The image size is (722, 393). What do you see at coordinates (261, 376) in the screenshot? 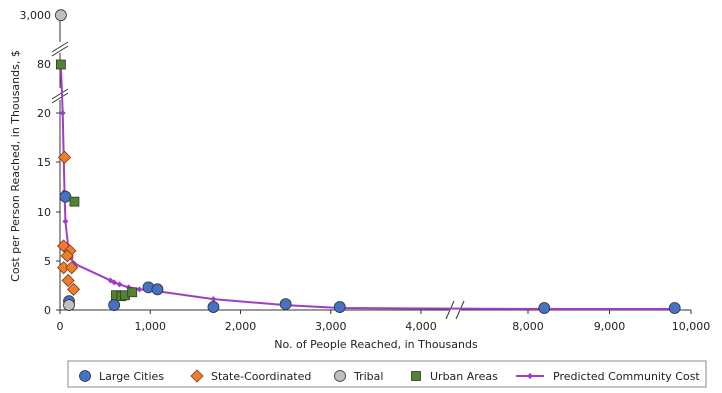
I see `legend-label: State-Coordinated` at bounding box center [261, 376].